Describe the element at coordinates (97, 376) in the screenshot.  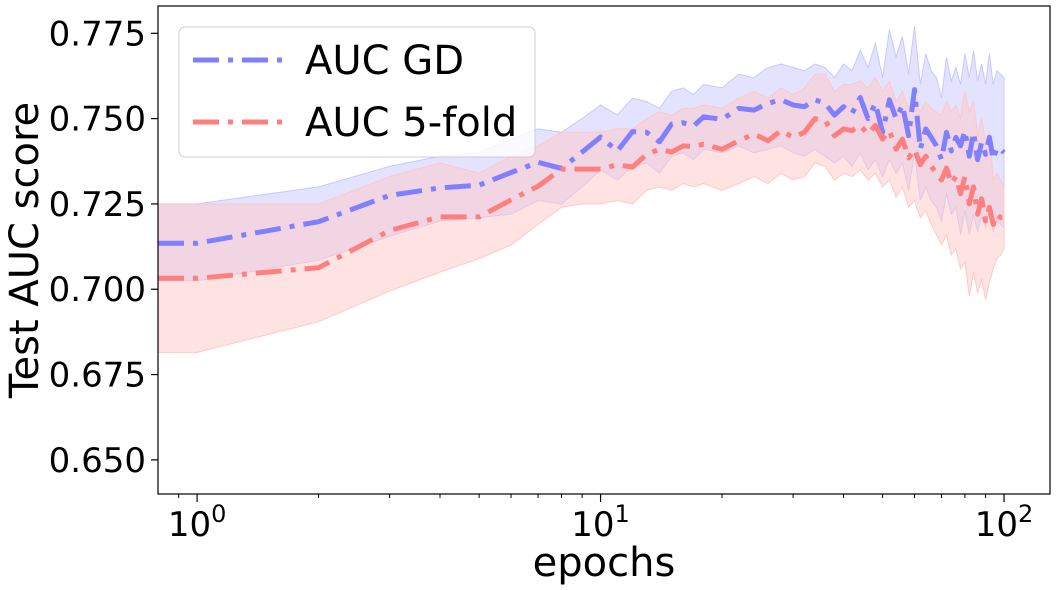
I see `y-tick-label-1: 0.675` at that location.